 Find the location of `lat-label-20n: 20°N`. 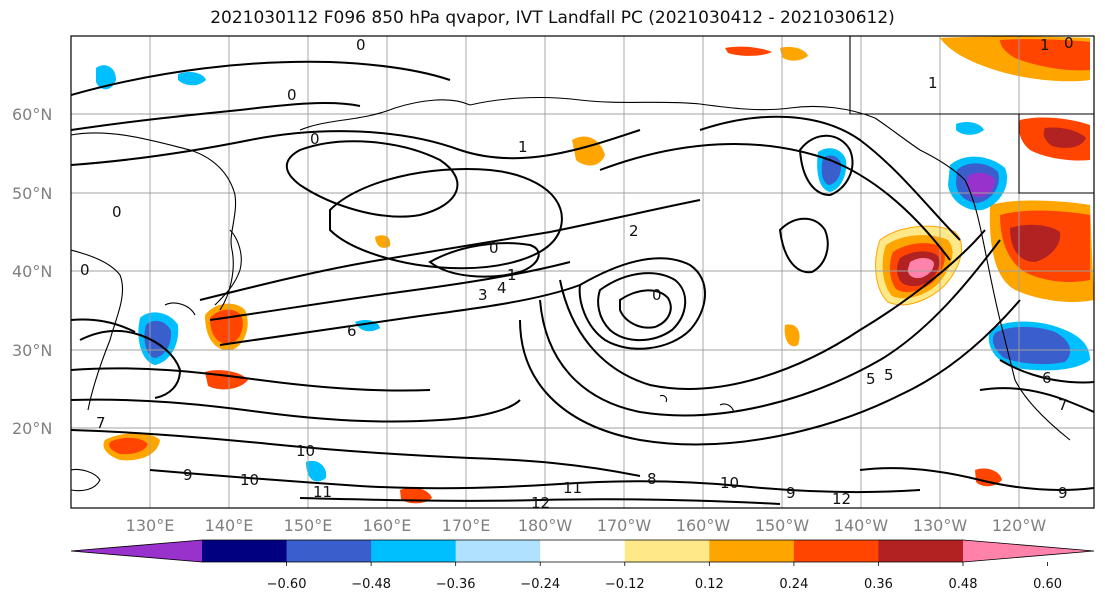

lat-label-20n: 20°N is located at coordinates (32, 428).